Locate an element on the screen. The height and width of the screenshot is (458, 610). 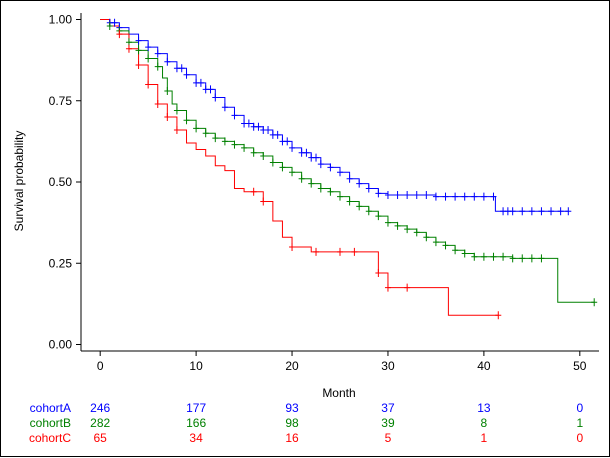
risk-count-cohortC: 16 is located at coordinates (292, 438).